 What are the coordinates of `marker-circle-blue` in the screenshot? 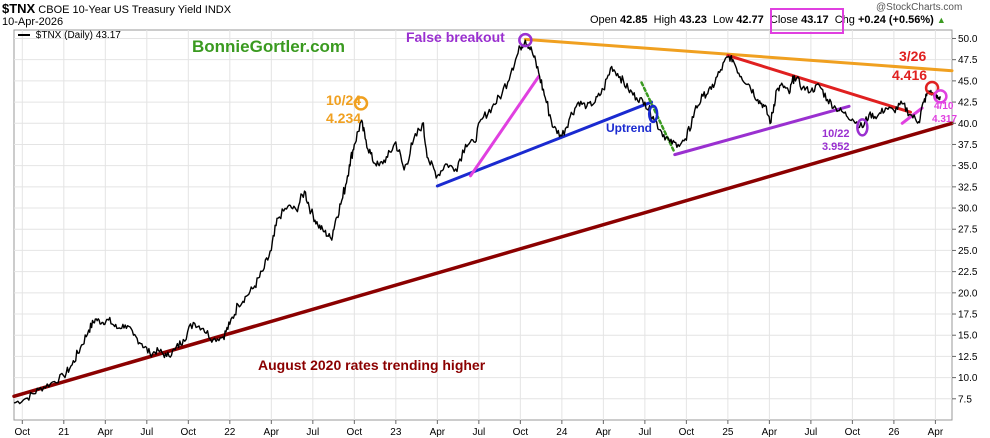 It's located at (653, 114).